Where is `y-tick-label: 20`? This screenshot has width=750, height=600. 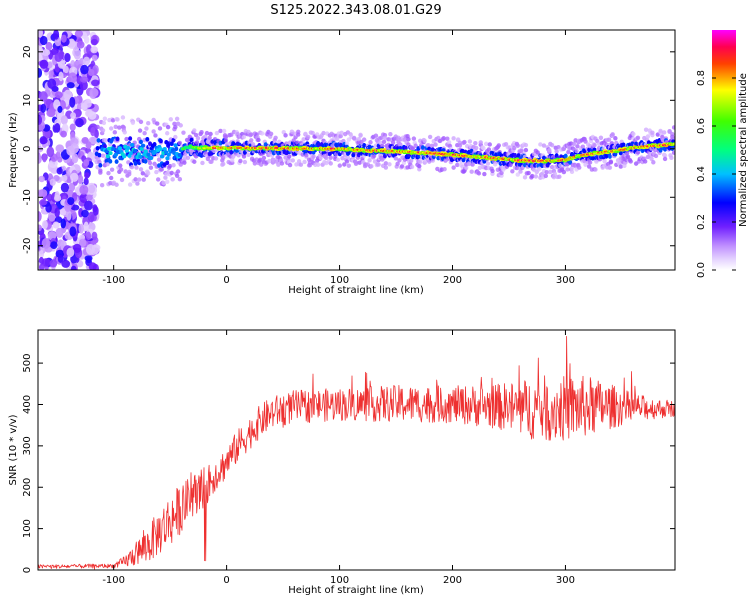
y-tick-label: 20 is located at coordinates (27, 51).